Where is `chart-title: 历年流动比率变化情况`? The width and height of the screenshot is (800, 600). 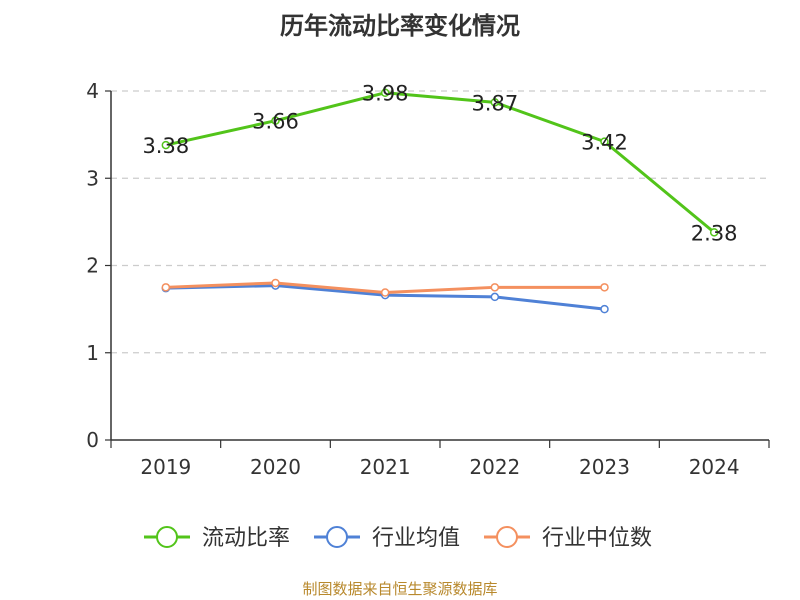 chart-title: 历年流动比率变化情况 is located at coordinates (400, 26).